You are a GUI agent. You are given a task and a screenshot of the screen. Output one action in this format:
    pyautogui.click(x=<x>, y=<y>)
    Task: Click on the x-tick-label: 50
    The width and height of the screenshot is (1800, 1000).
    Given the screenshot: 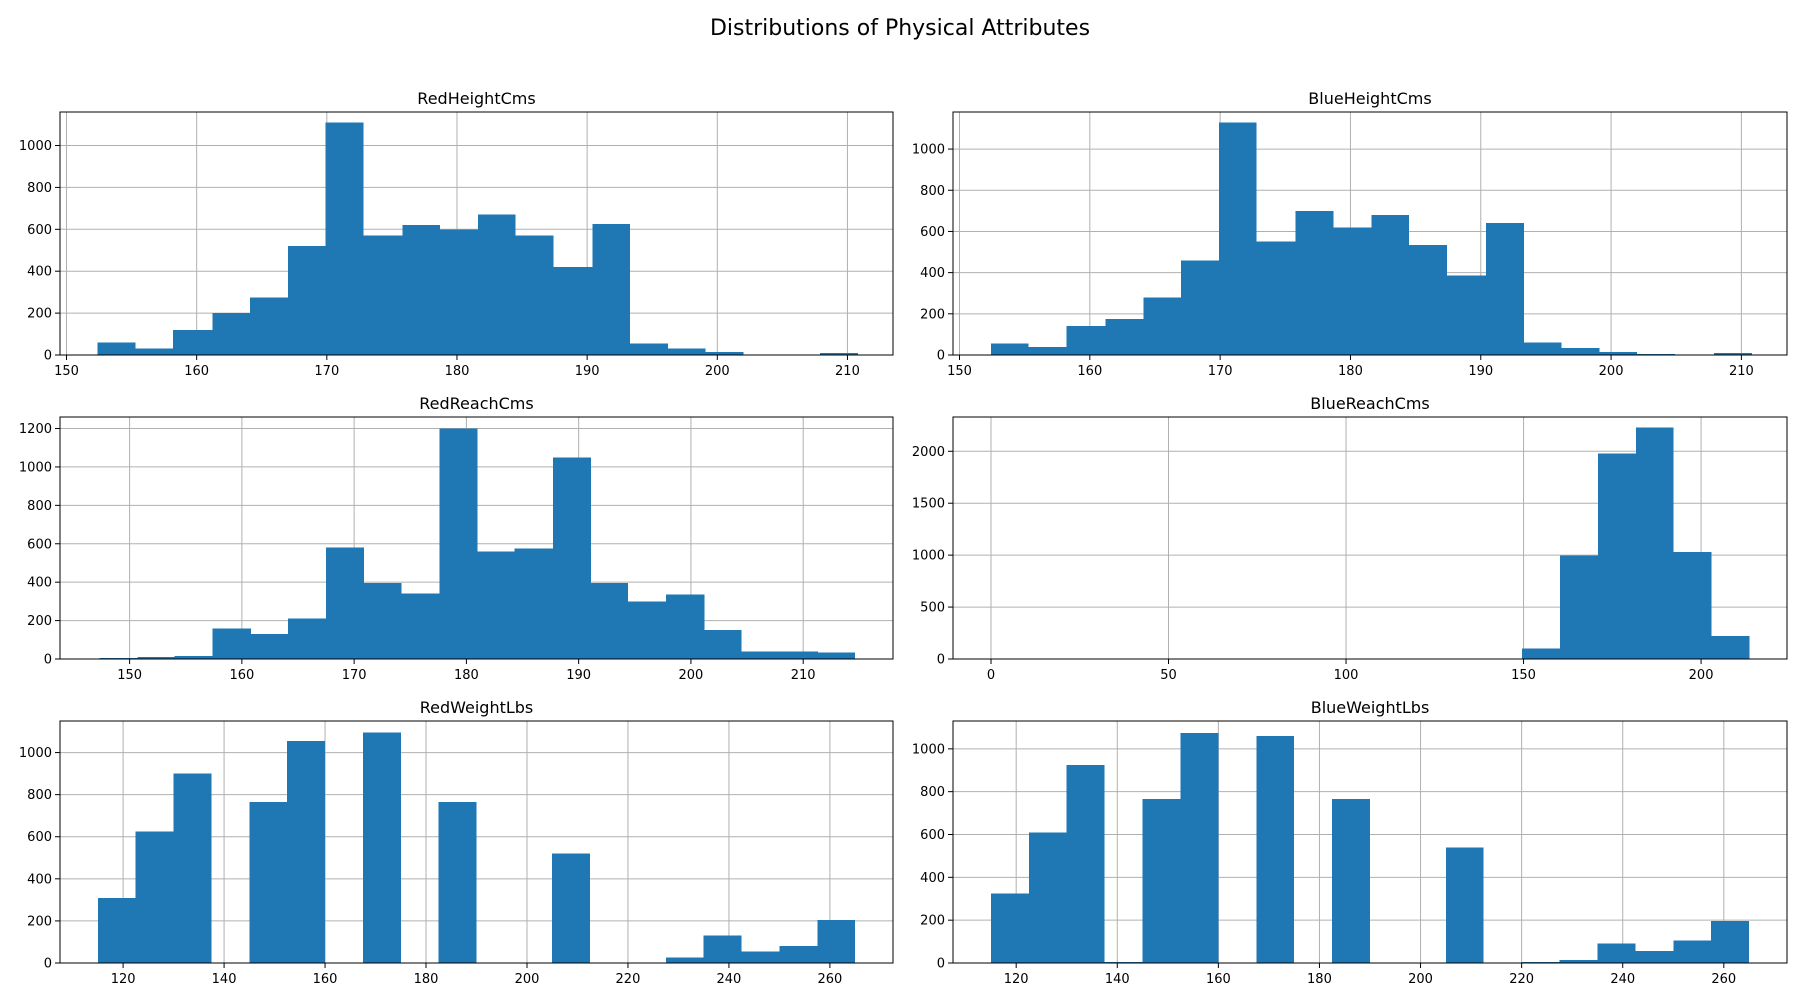 What is the action you would take?
    pyautogui.click(x=1168, y=675)
    